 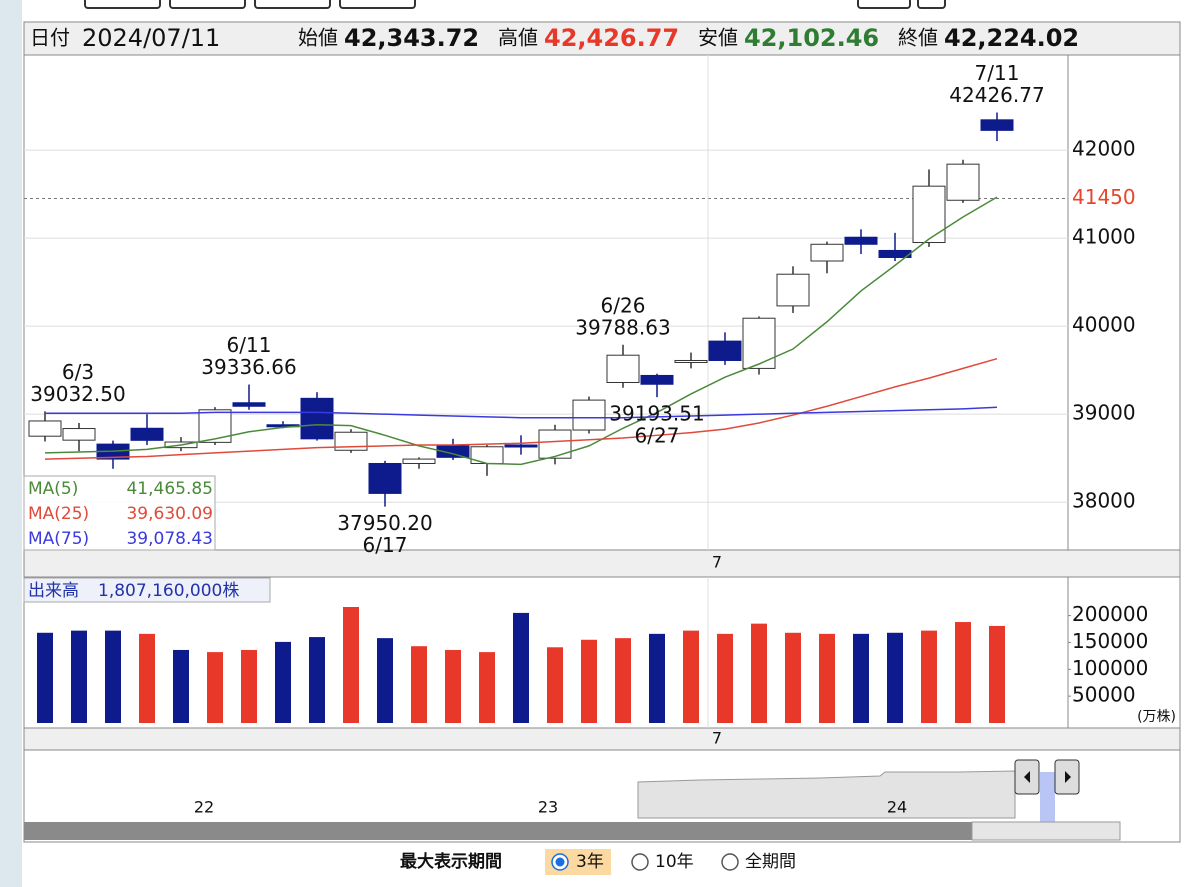 I want to click on navigator-label: 23, so click(x=548, y=807).